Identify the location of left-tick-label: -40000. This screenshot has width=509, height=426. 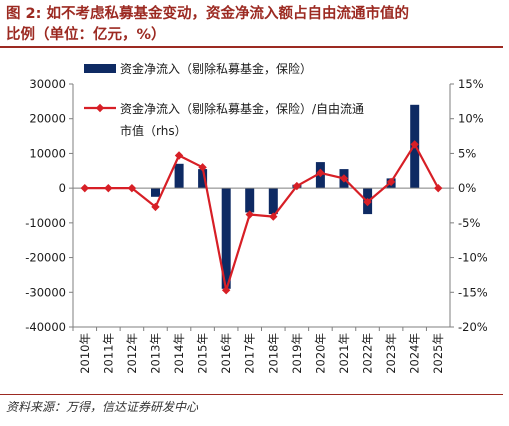
(45, 327).